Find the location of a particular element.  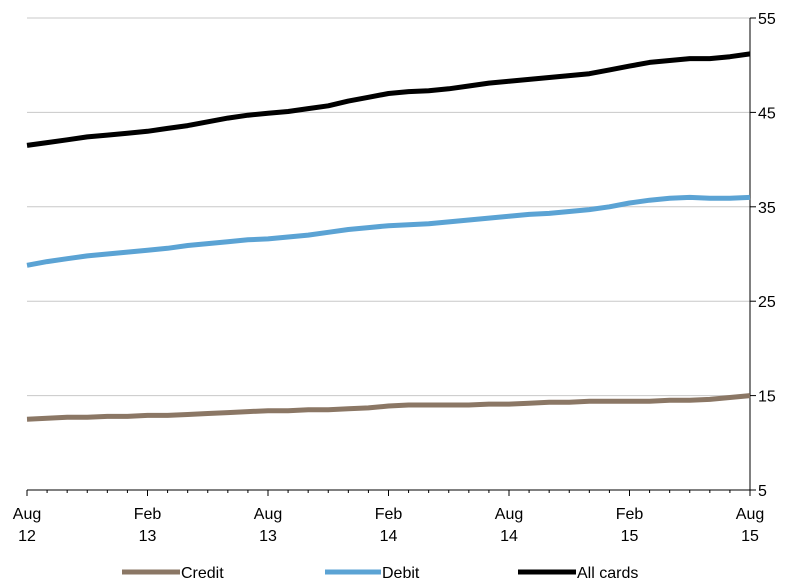

y-tick-labels: 5 15 25 35 45 55 is located at coordinates (767, 255).